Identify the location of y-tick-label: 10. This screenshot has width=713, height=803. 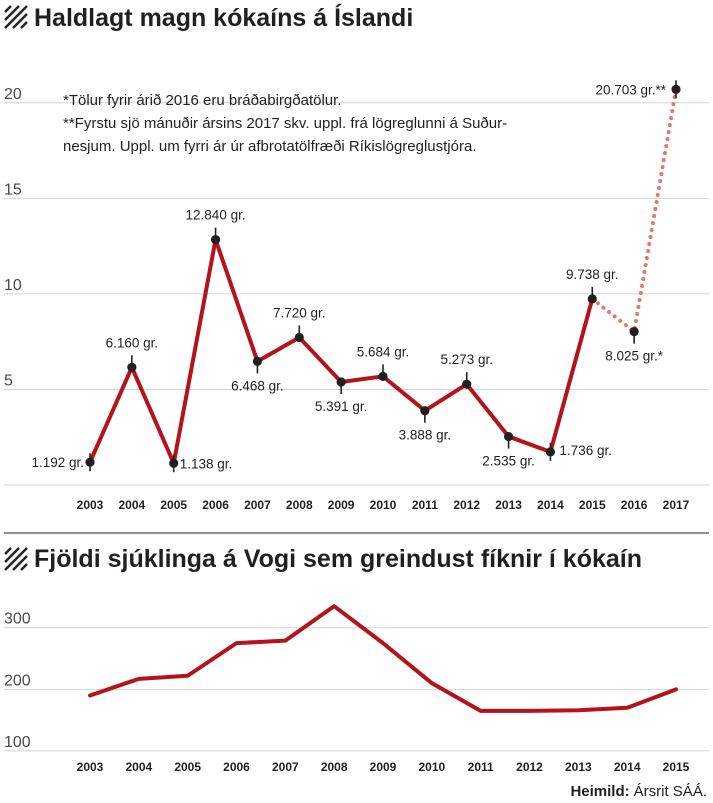
(13, 285).